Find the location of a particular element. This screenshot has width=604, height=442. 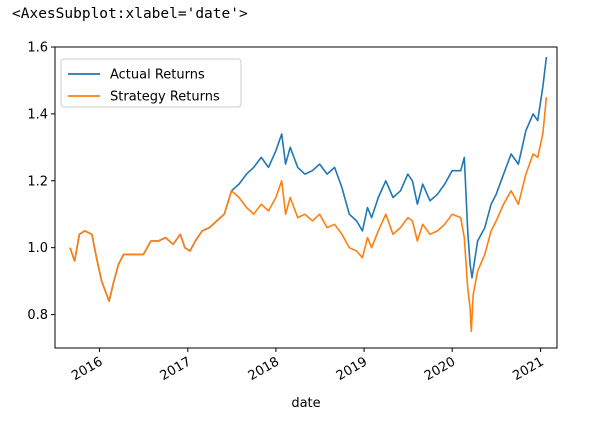

output-repr: <AxesSubplot:xlabel='date'> is located at coordinates (130, 14).